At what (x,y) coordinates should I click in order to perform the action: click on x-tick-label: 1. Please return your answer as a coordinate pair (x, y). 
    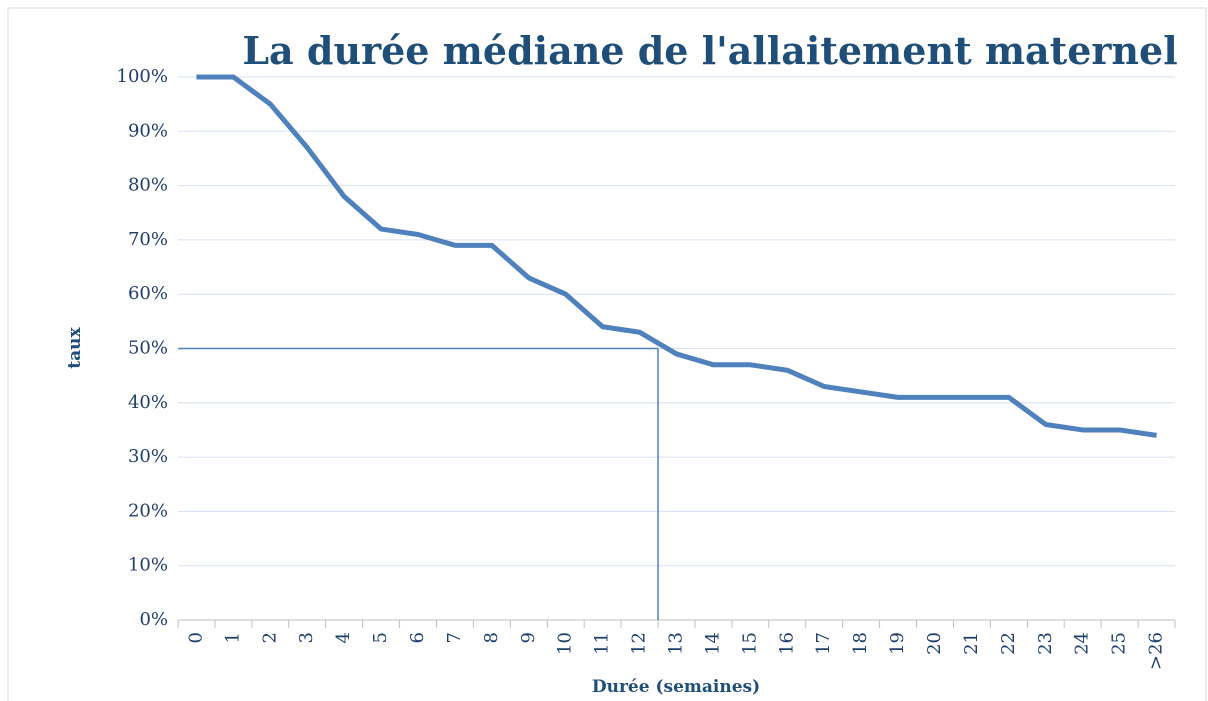
    Looking at the image, I should click on (232, 637).